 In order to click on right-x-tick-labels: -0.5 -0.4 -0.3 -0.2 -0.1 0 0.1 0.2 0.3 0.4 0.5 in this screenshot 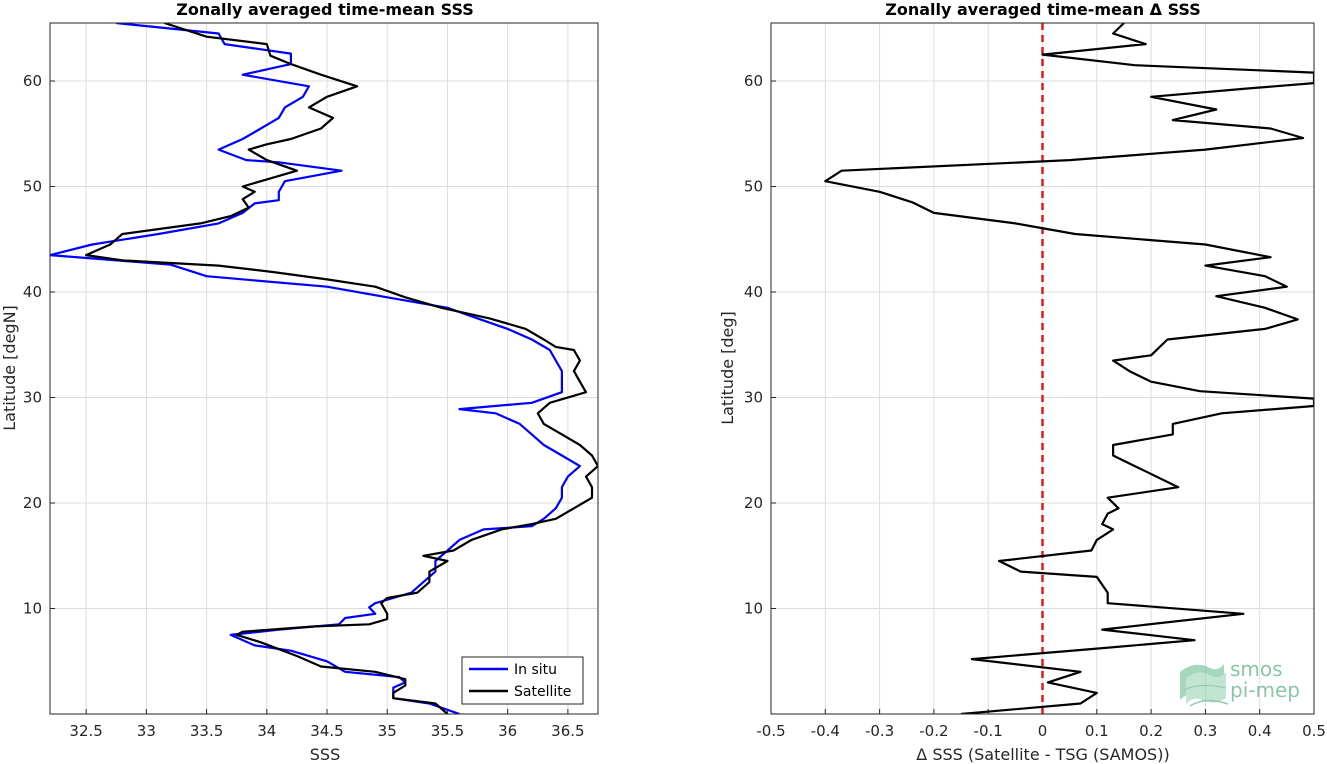, I will do `click(1041, 731)`.